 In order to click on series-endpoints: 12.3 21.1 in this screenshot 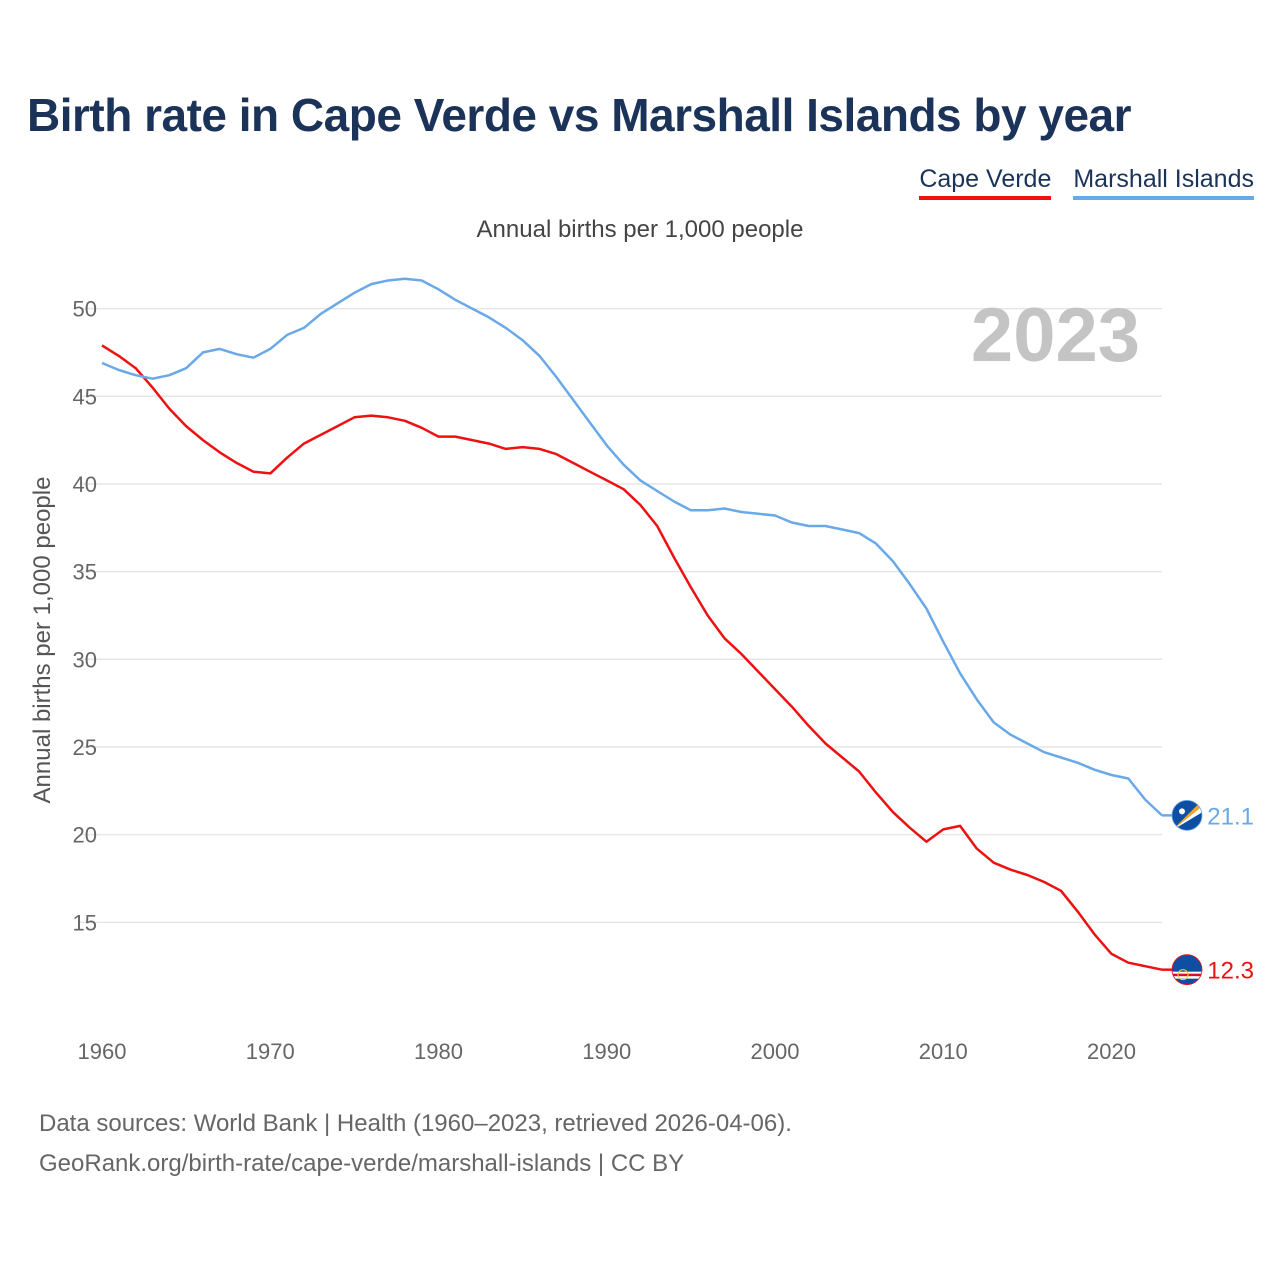, I will do `click(1208, 892)`.